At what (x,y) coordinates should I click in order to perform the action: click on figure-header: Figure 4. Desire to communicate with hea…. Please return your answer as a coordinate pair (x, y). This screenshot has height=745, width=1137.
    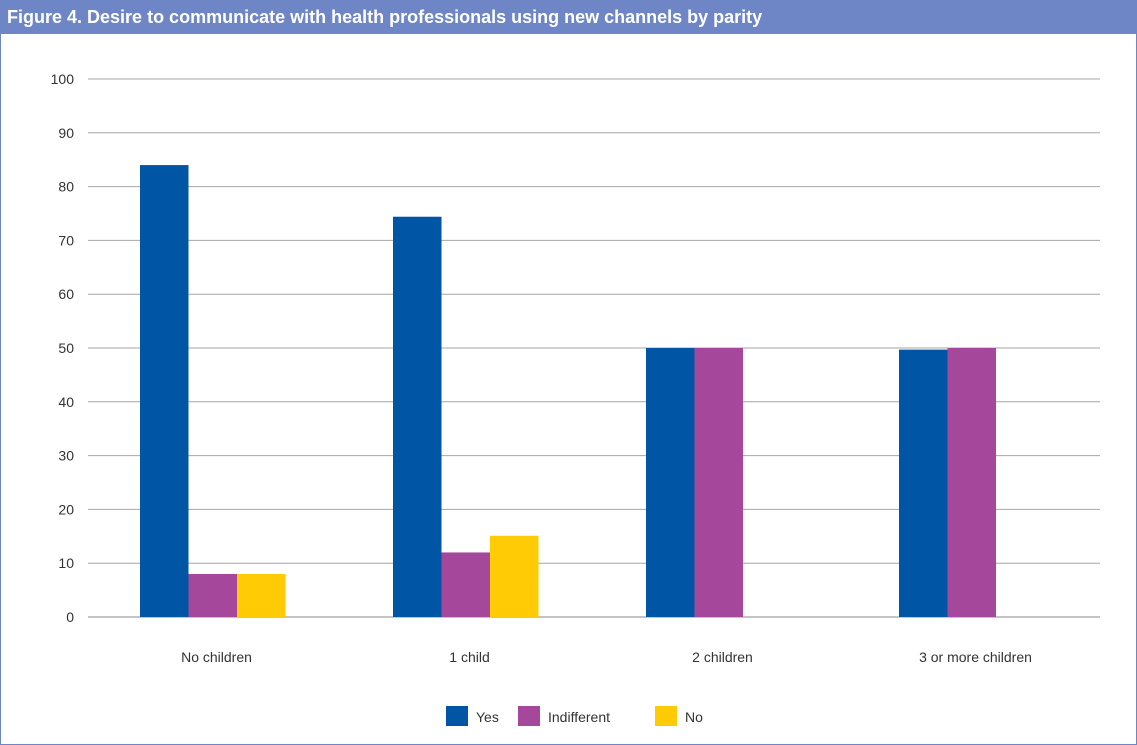
    Looking at the image, I should click on (568, 17).